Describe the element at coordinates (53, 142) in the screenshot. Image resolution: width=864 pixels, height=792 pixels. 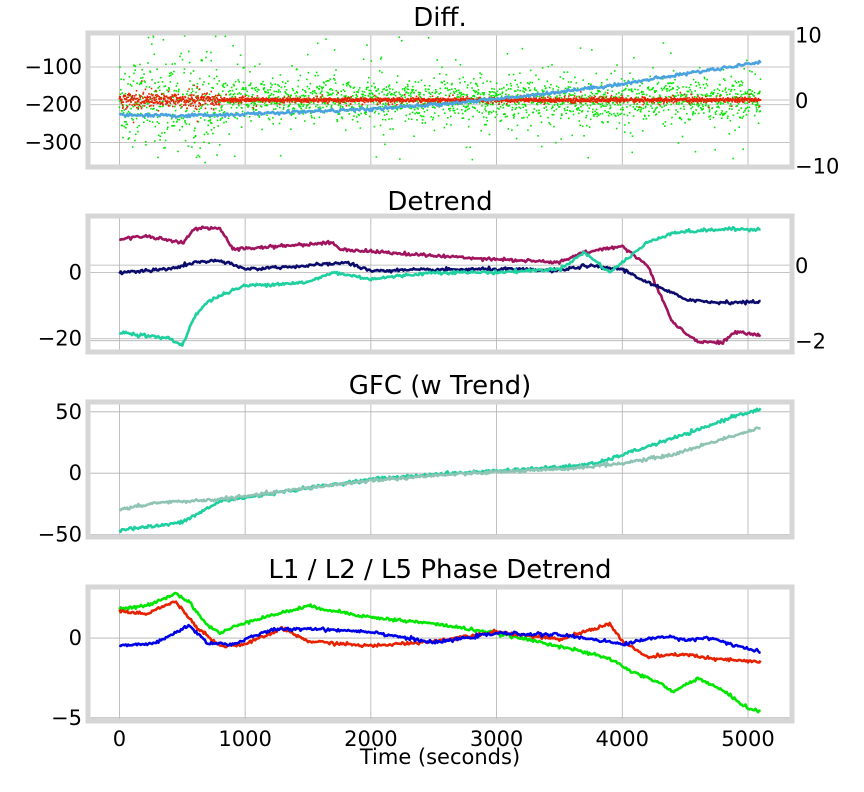
I see `y-tick-label: −300` at that location.